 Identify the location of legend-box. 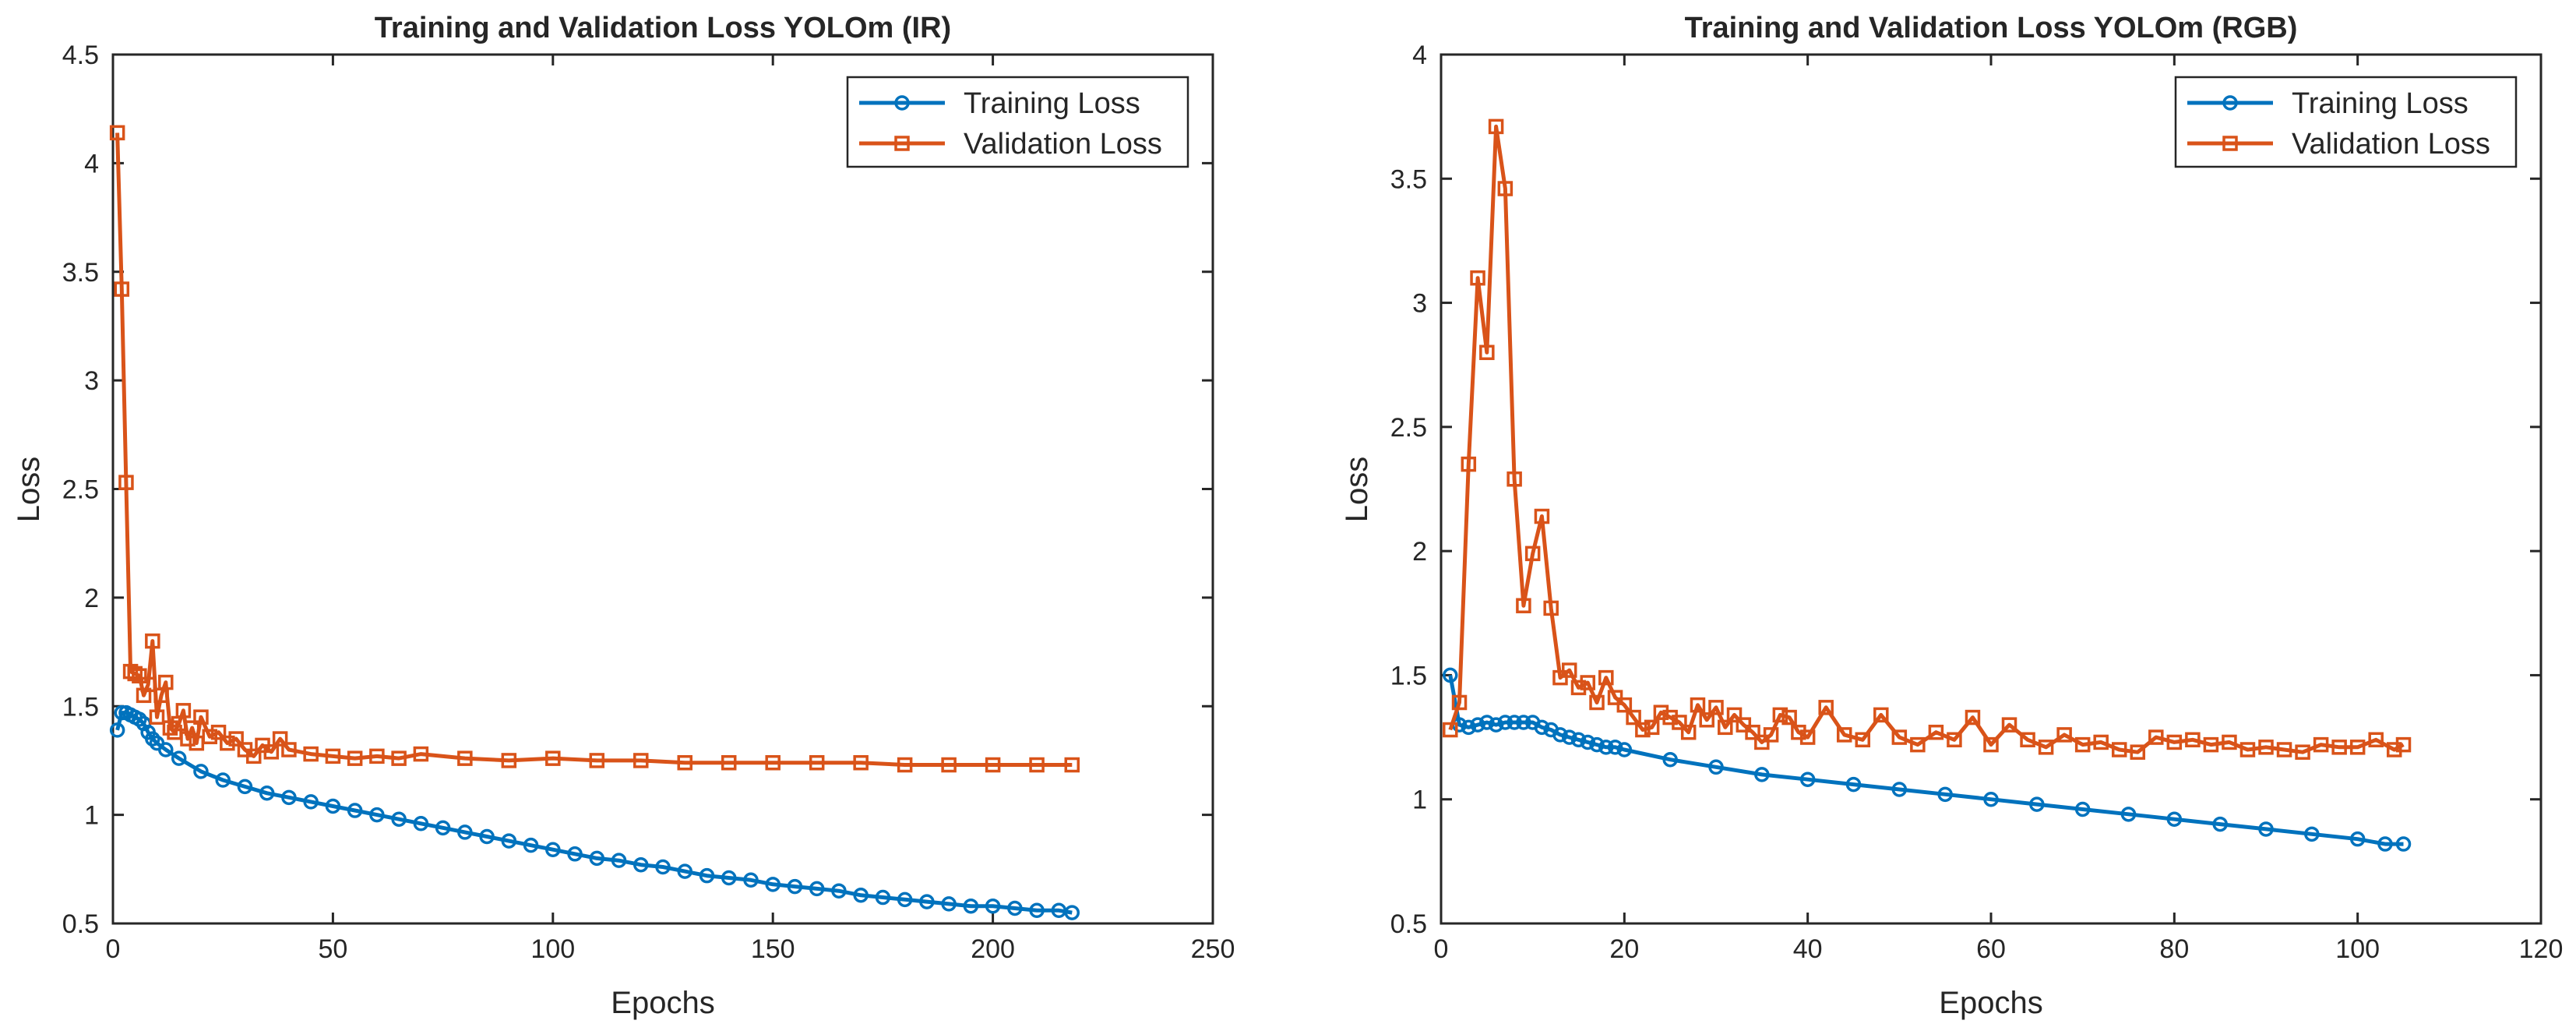
(2346, 122).